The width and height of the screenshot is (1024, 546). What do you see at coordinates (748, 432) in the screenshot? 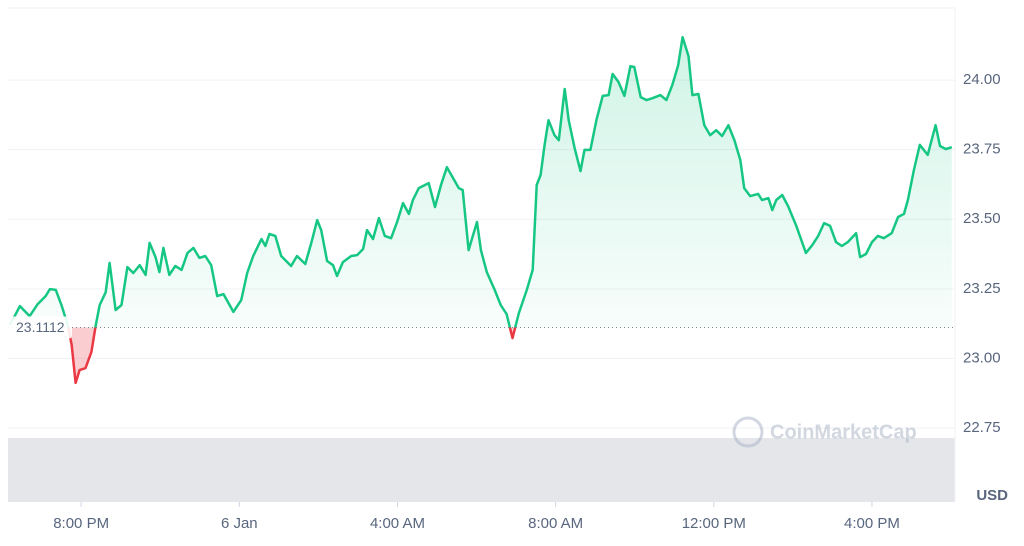
I see `watermark-logo` at bounding box center [748, 432].